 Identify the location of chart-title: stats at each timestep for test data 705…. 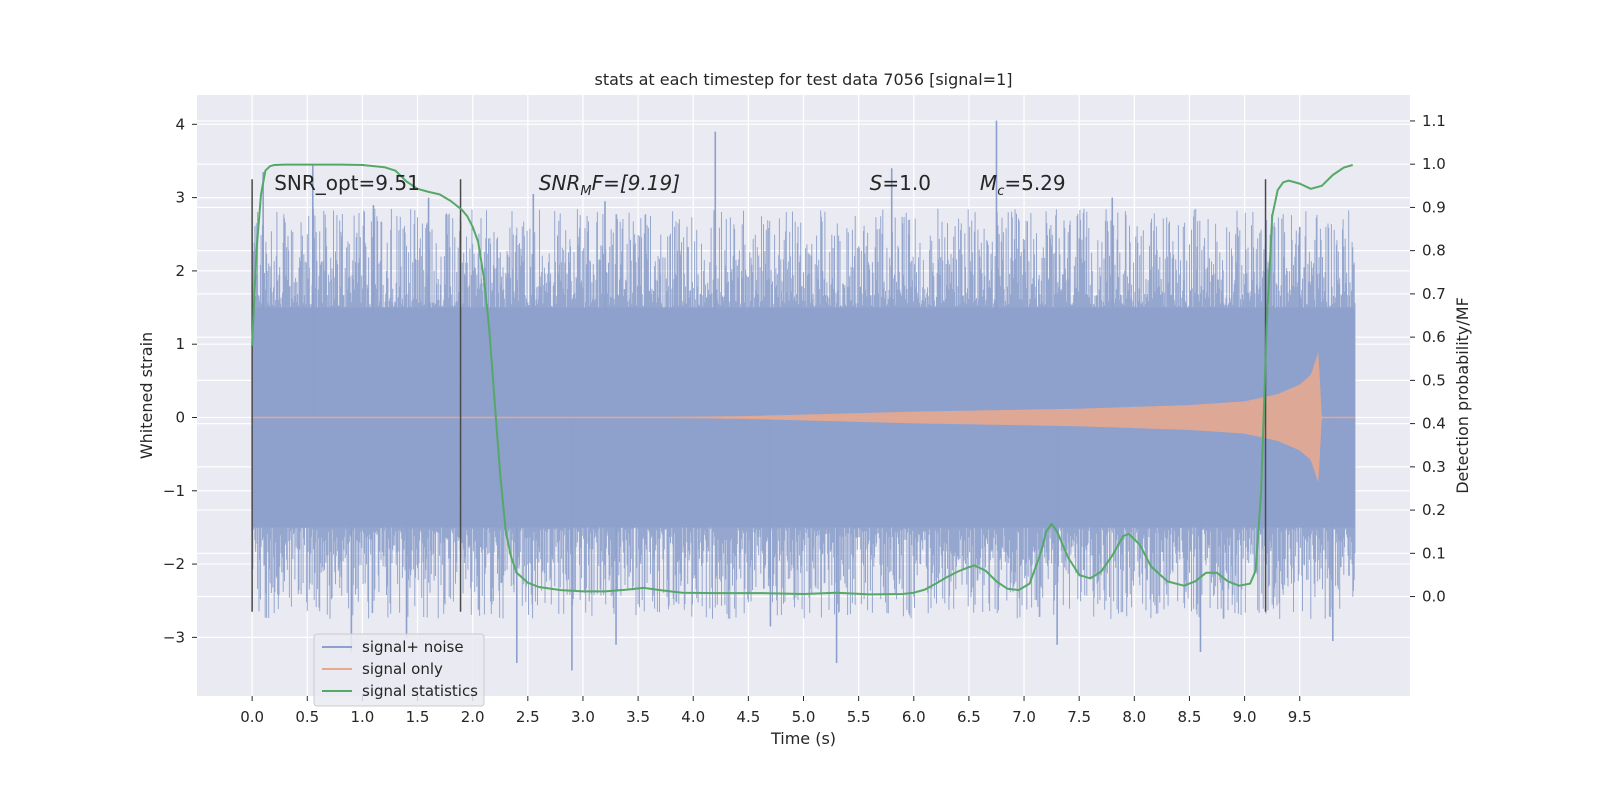
(803, 79).